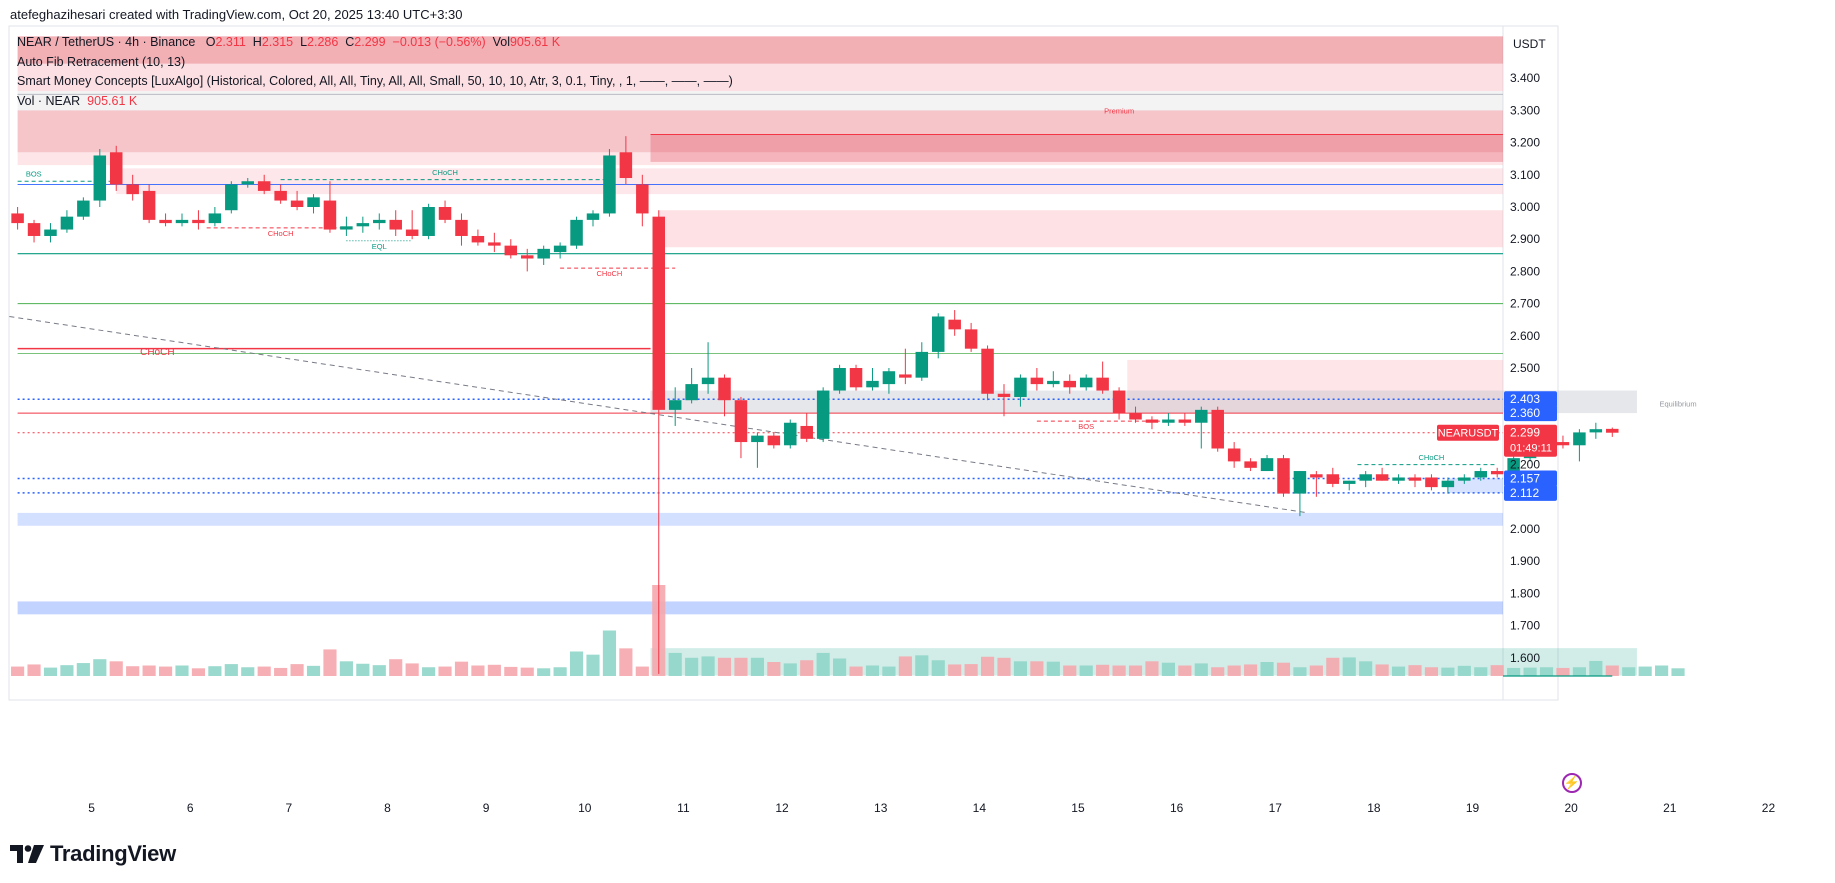  Describe the element at coordinates (1524, 493) in the screenshot. I see `price-badge-label: 2.112` at that location.